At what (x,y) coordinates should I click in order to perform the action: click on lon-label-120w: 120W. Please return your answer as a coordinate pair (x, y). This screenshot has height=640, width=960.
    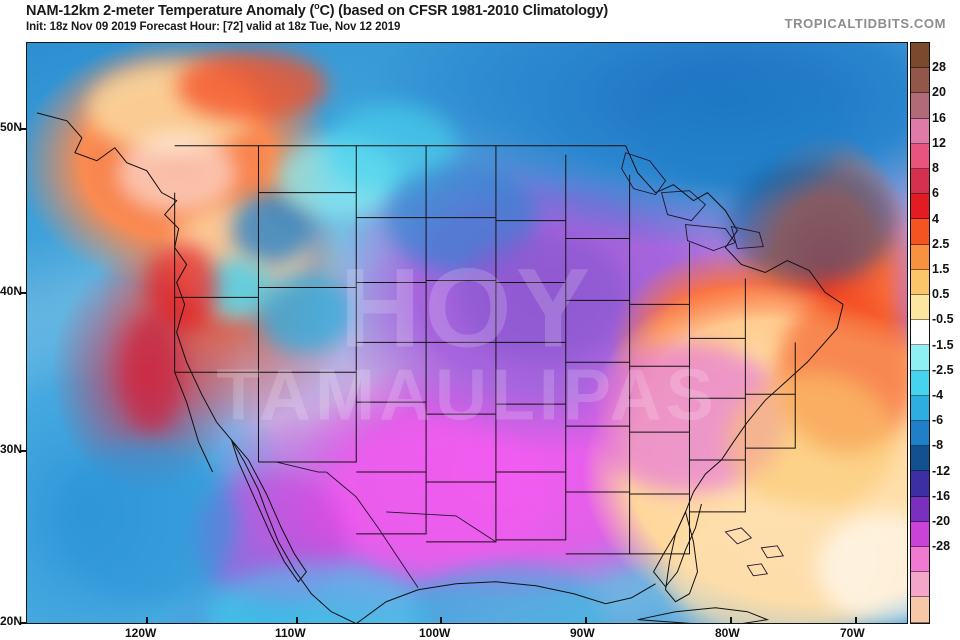
    Looking at the image, I should click on (141, 633).